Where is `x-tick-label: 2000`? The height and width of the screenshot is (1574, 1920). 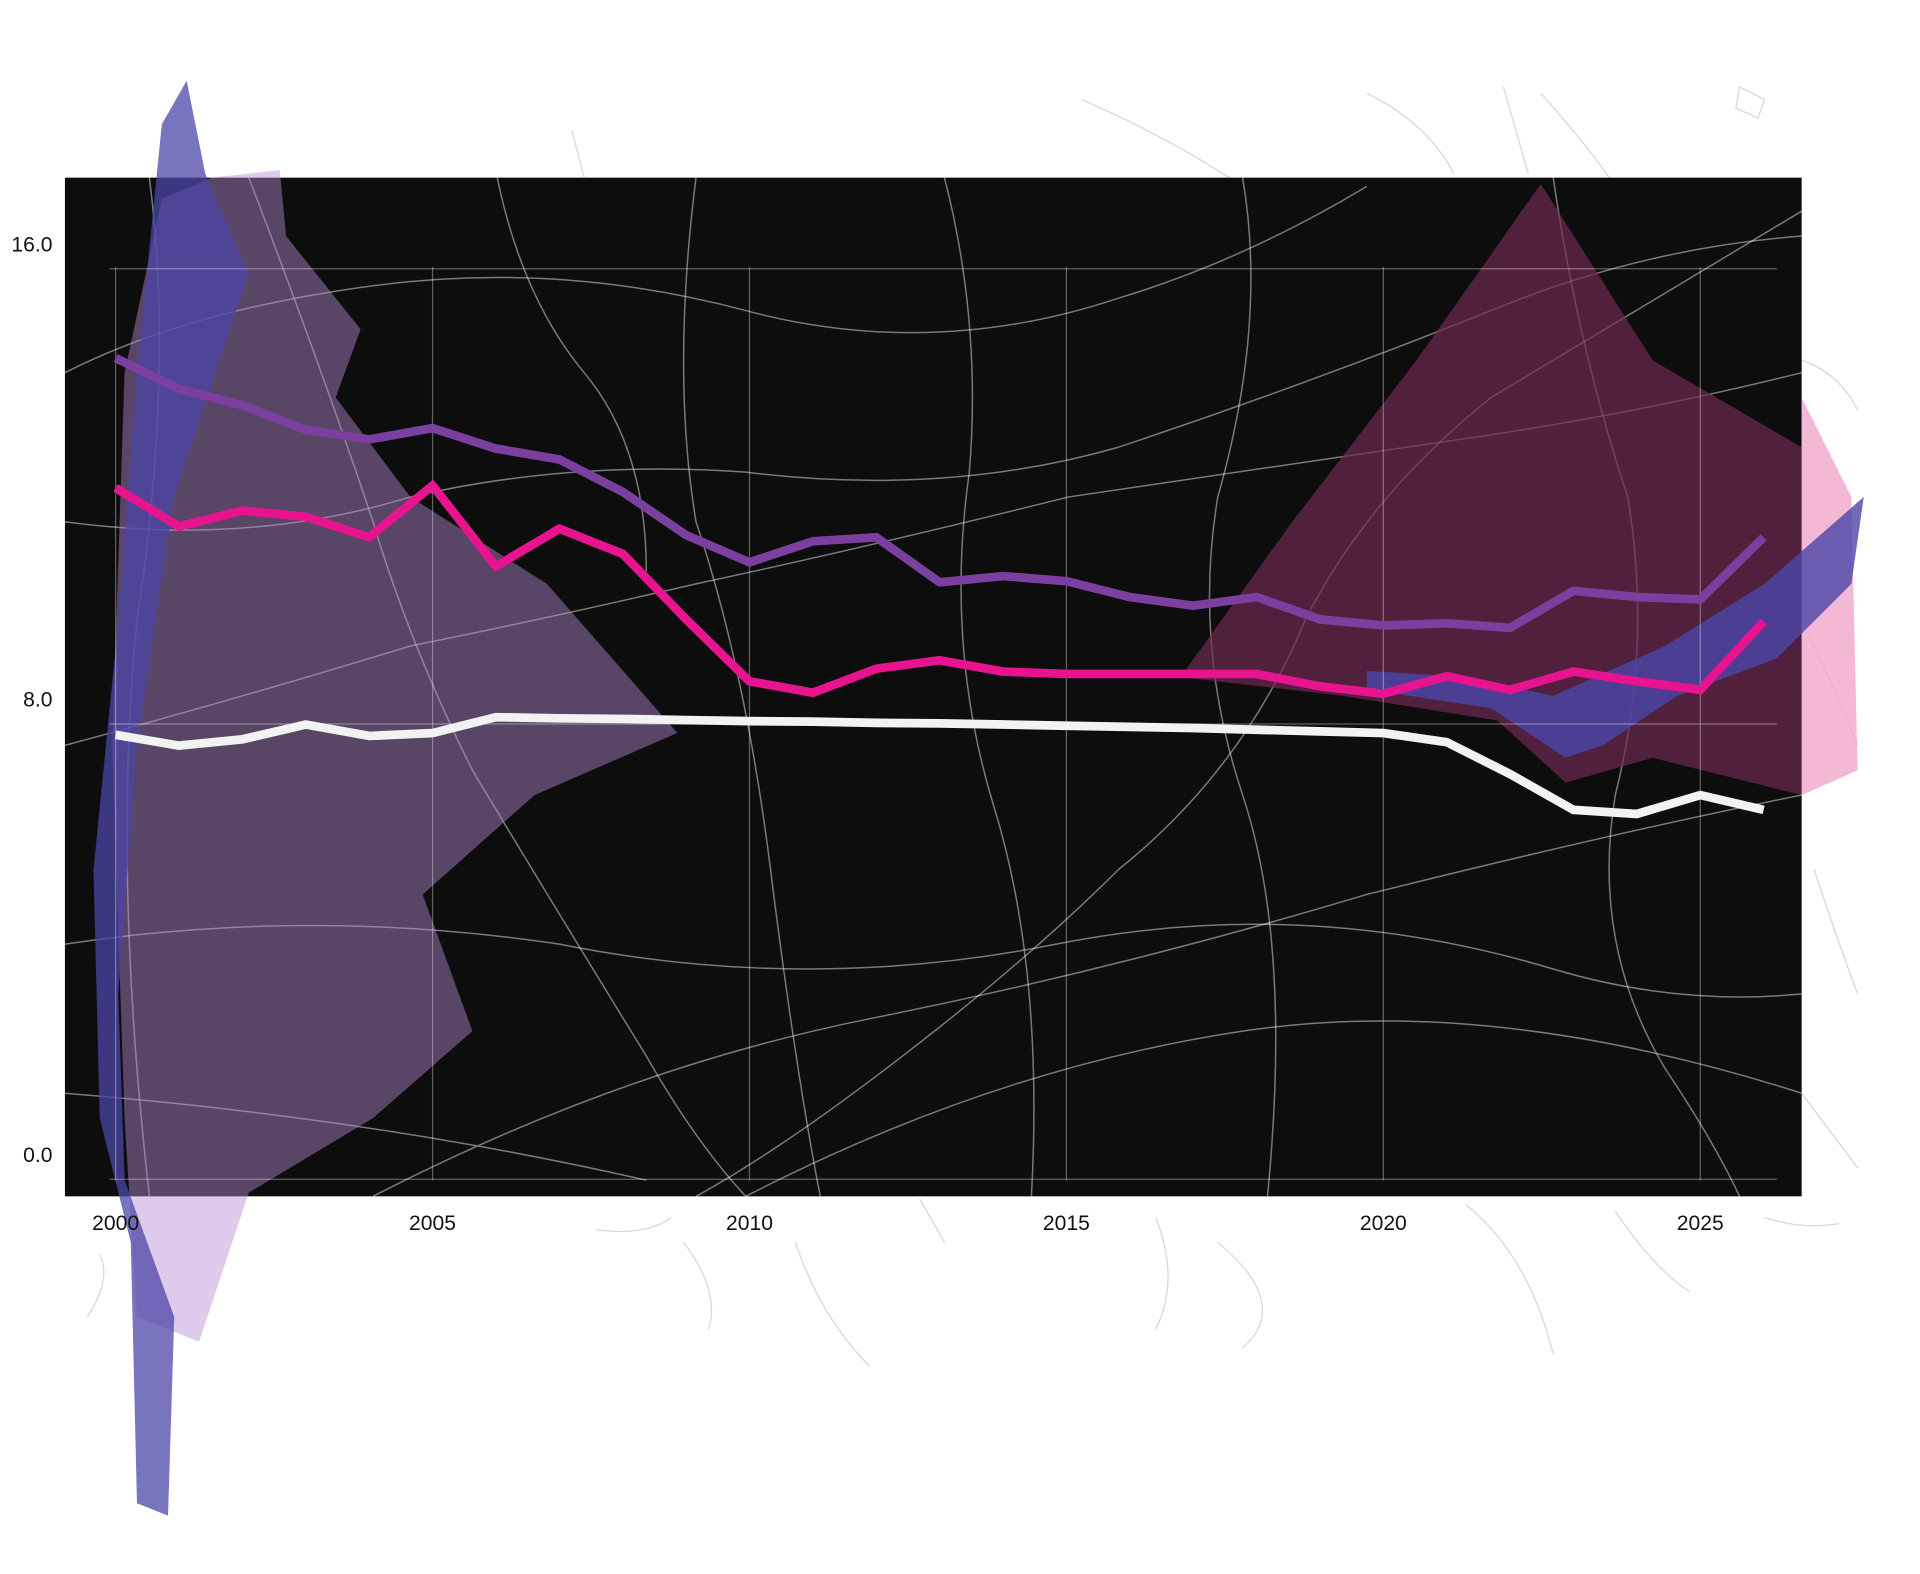 x-tick-label: 2000 is located at coordinates (115, 1223).